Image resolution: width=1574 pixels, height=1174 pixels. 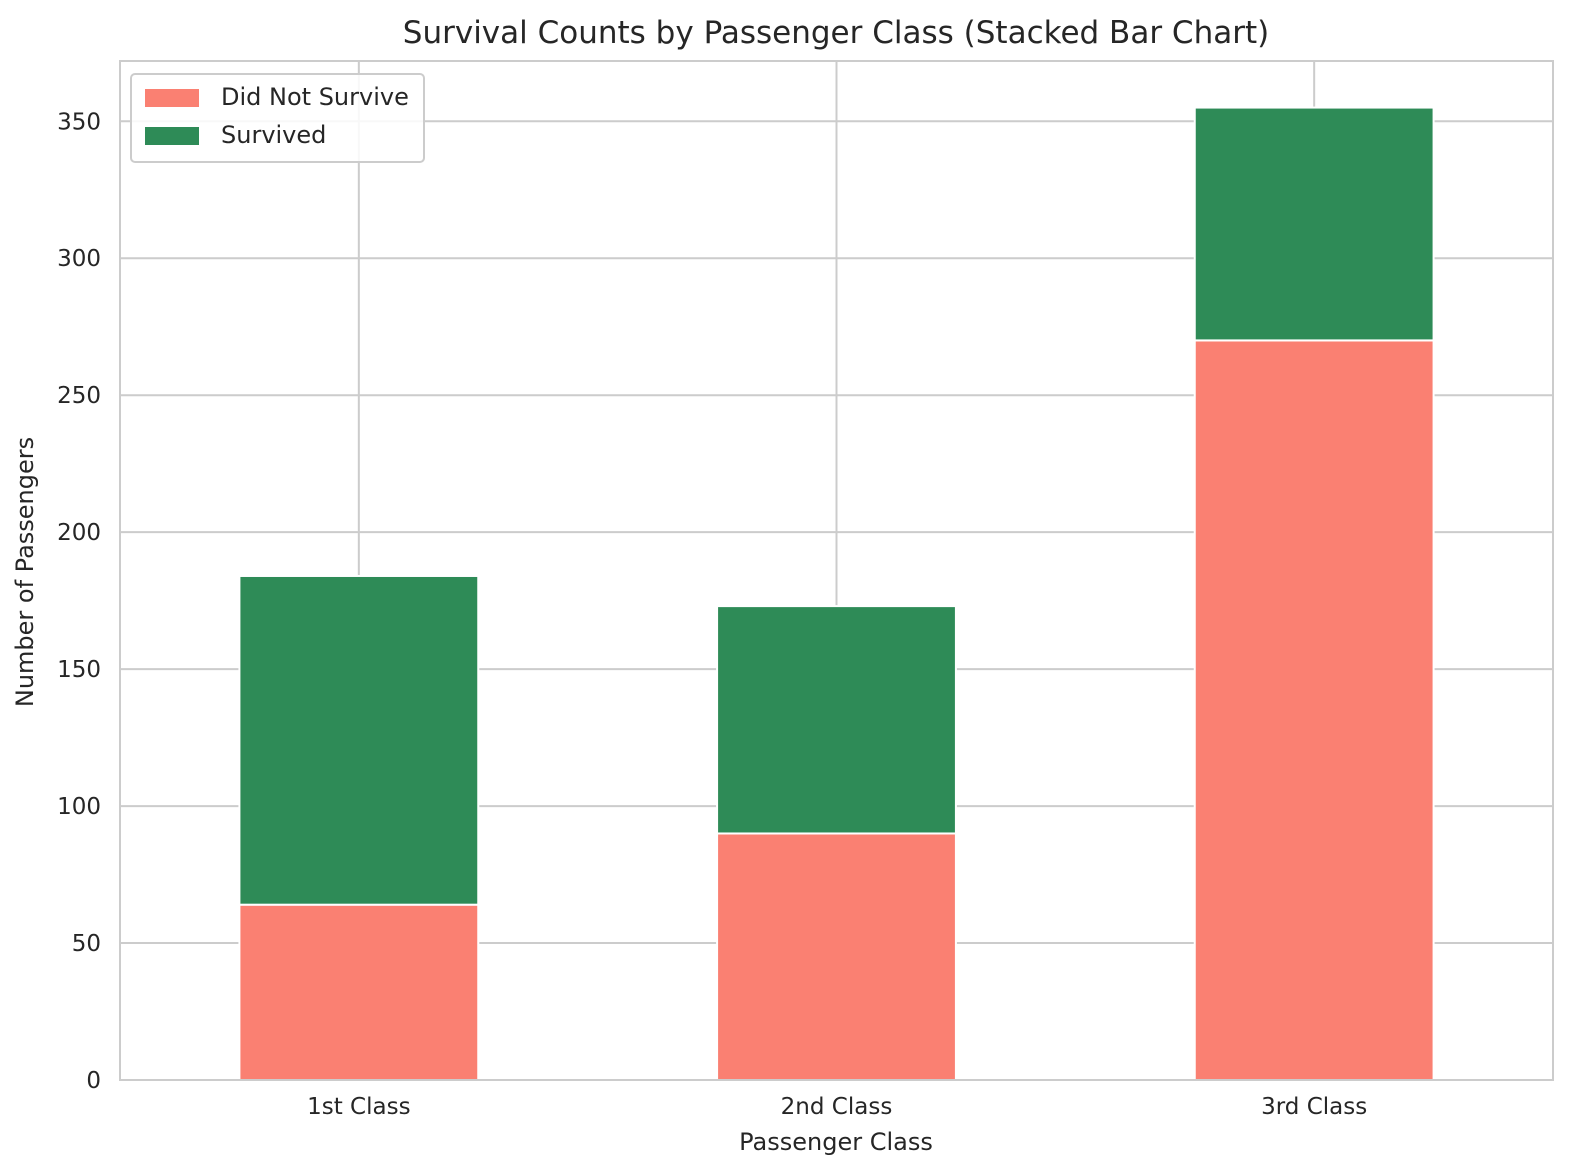 I want to click on legend-box, so click(x=277, y=118).